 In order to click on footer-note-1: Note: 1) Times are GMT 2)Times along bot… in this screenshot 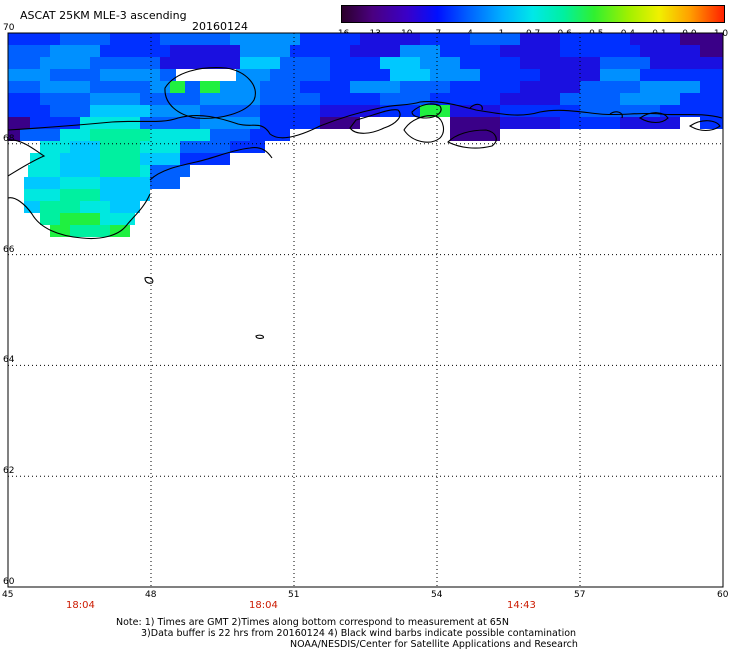, I will do `click(312, 622)`.